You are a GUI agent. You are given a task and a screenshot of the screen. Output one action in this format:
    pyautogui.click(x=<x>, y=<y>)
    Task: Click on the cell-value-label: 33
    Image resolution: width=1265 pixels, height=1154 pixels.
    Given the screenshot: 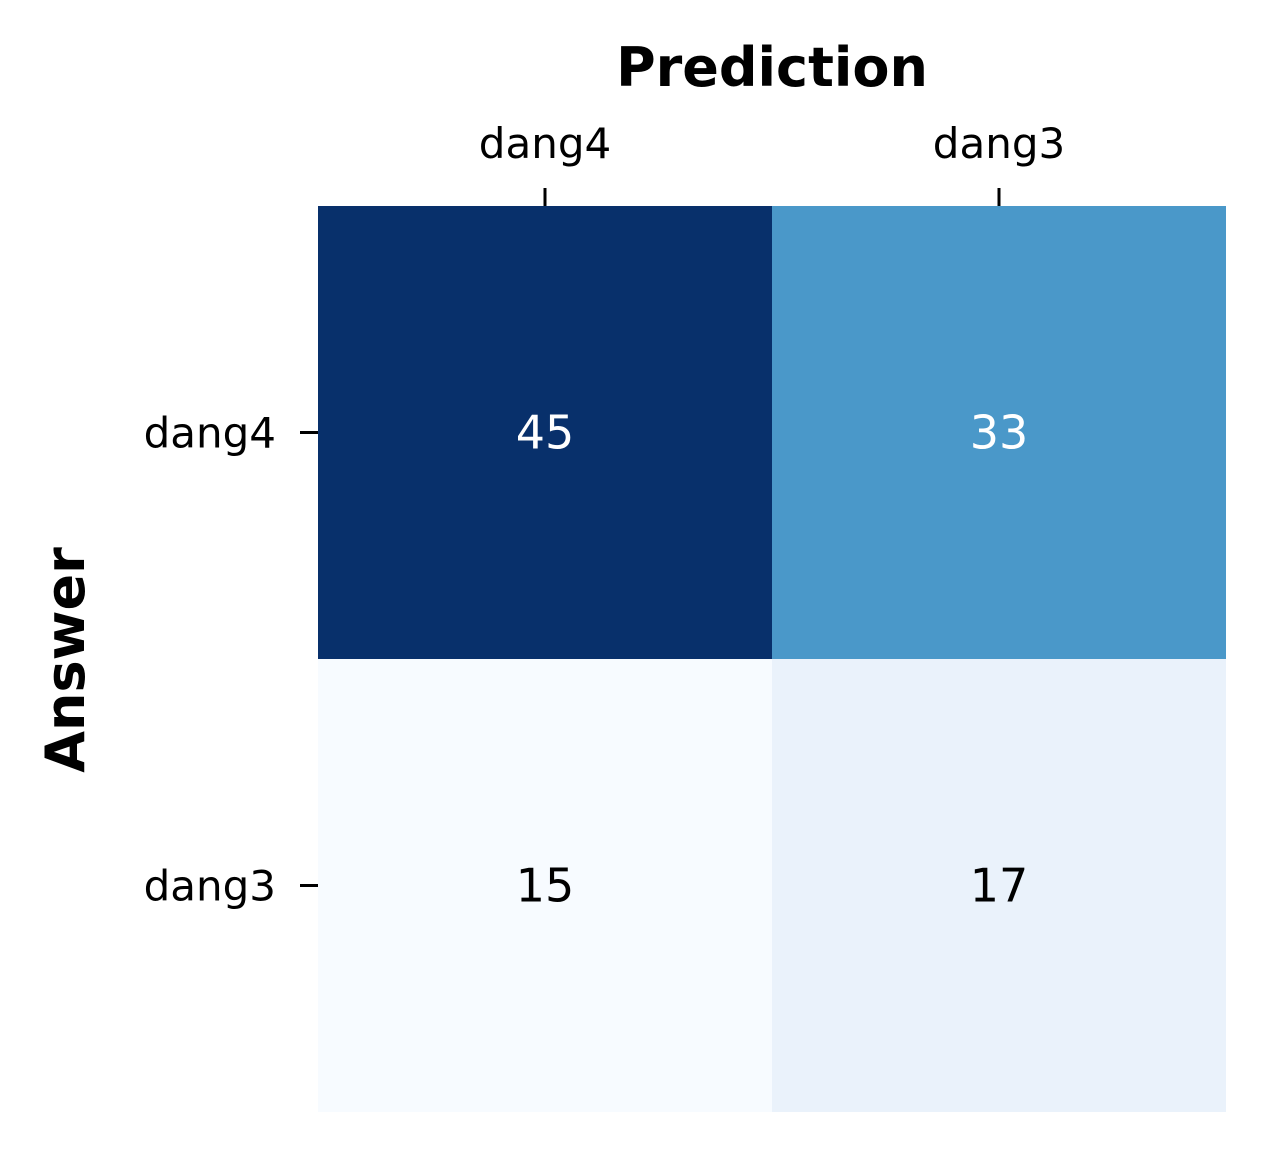 What is the action you would take?
    pyautogui.click(x=999, y=433)
    